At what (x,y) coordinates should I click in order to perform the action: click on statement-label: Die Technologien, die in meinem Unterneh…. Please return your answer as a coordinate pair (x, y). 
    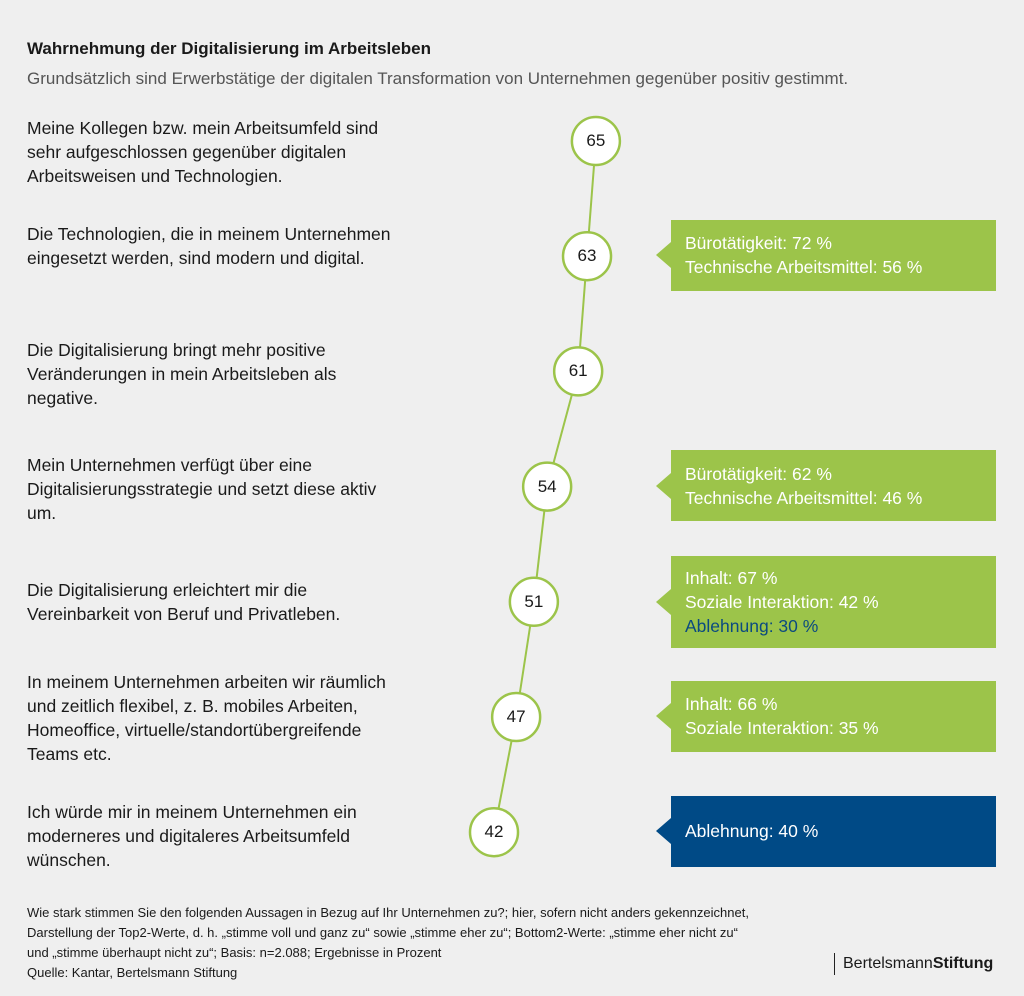
    Looking at the image, I should click on (209, 246).